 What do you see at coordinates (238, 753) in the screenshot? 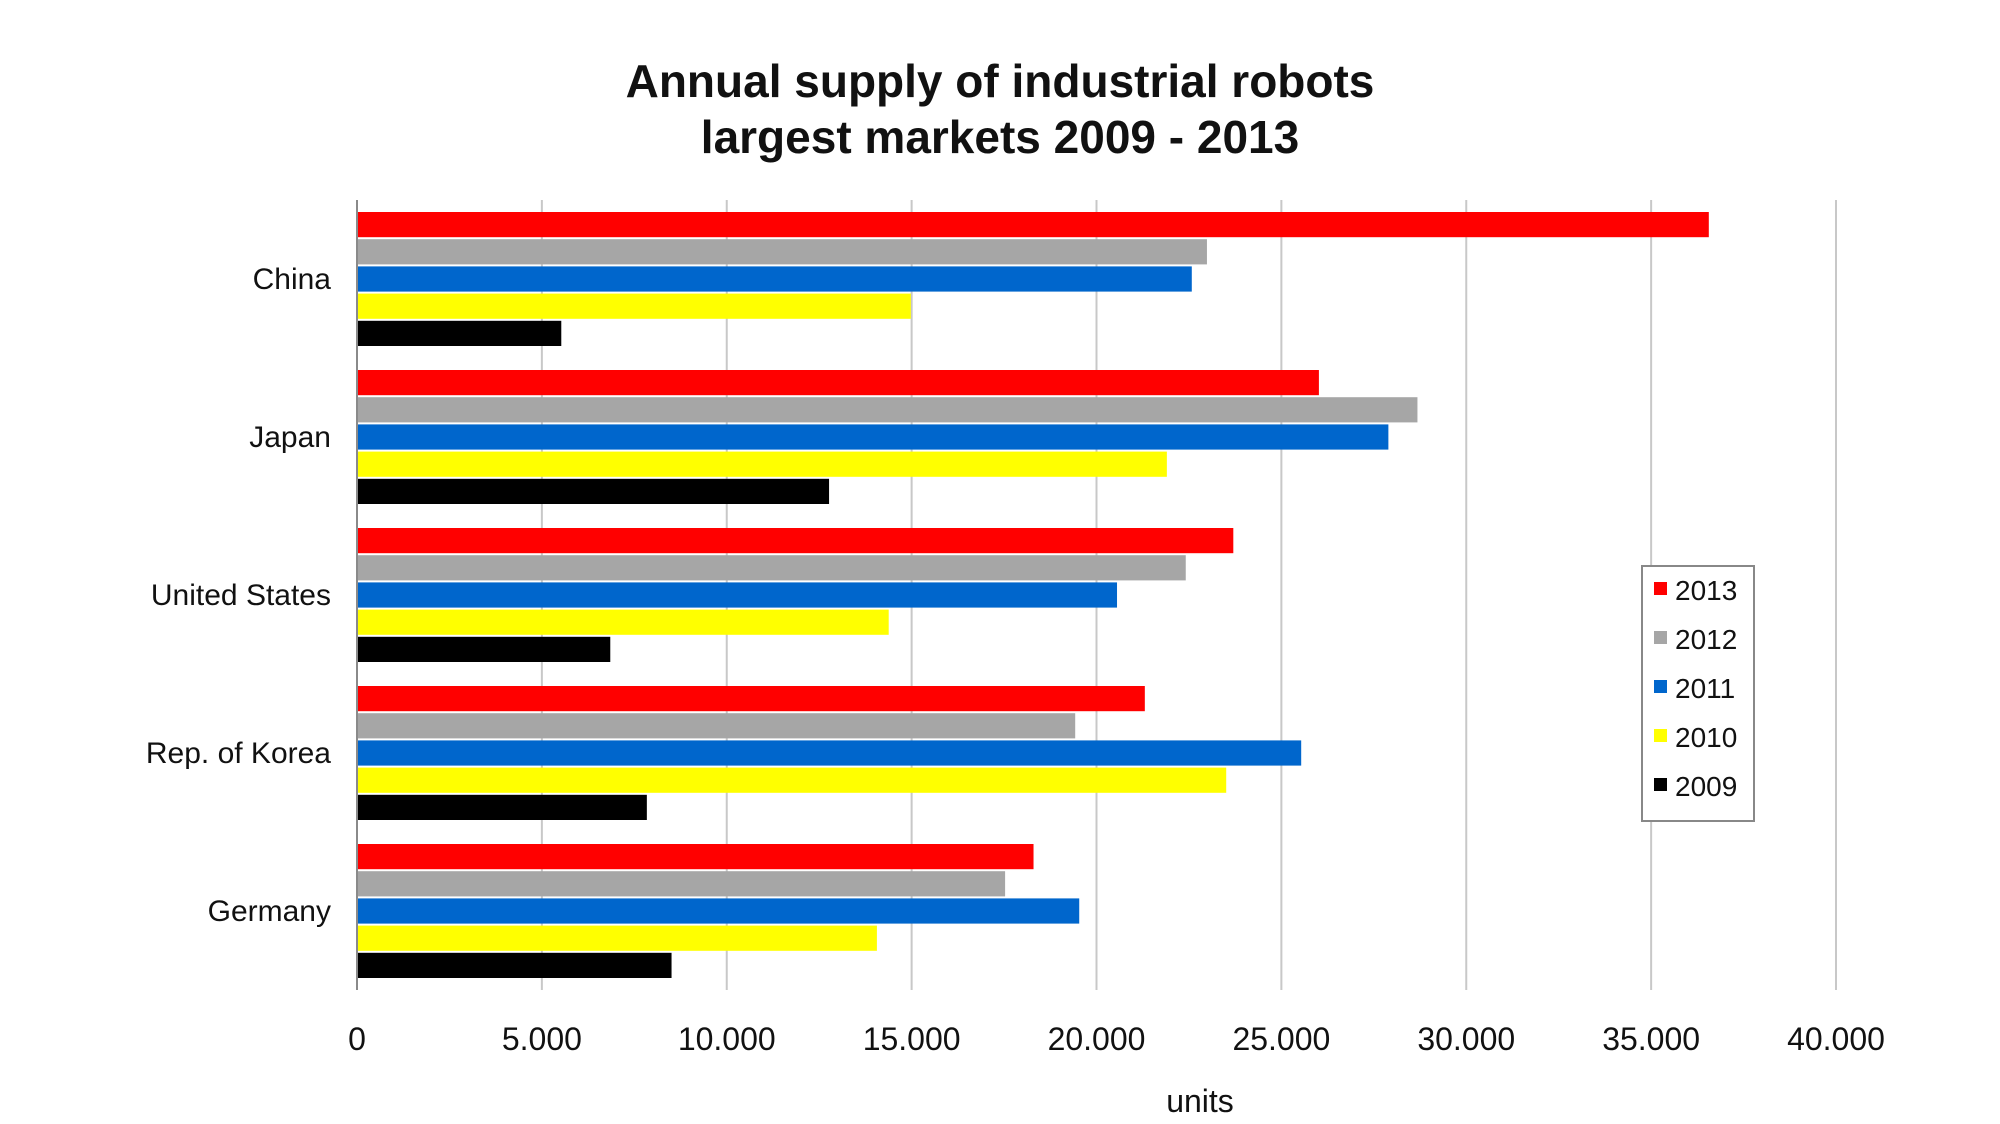
I see `category-label: Rep. of Korea` at bounding box center [238, 753].